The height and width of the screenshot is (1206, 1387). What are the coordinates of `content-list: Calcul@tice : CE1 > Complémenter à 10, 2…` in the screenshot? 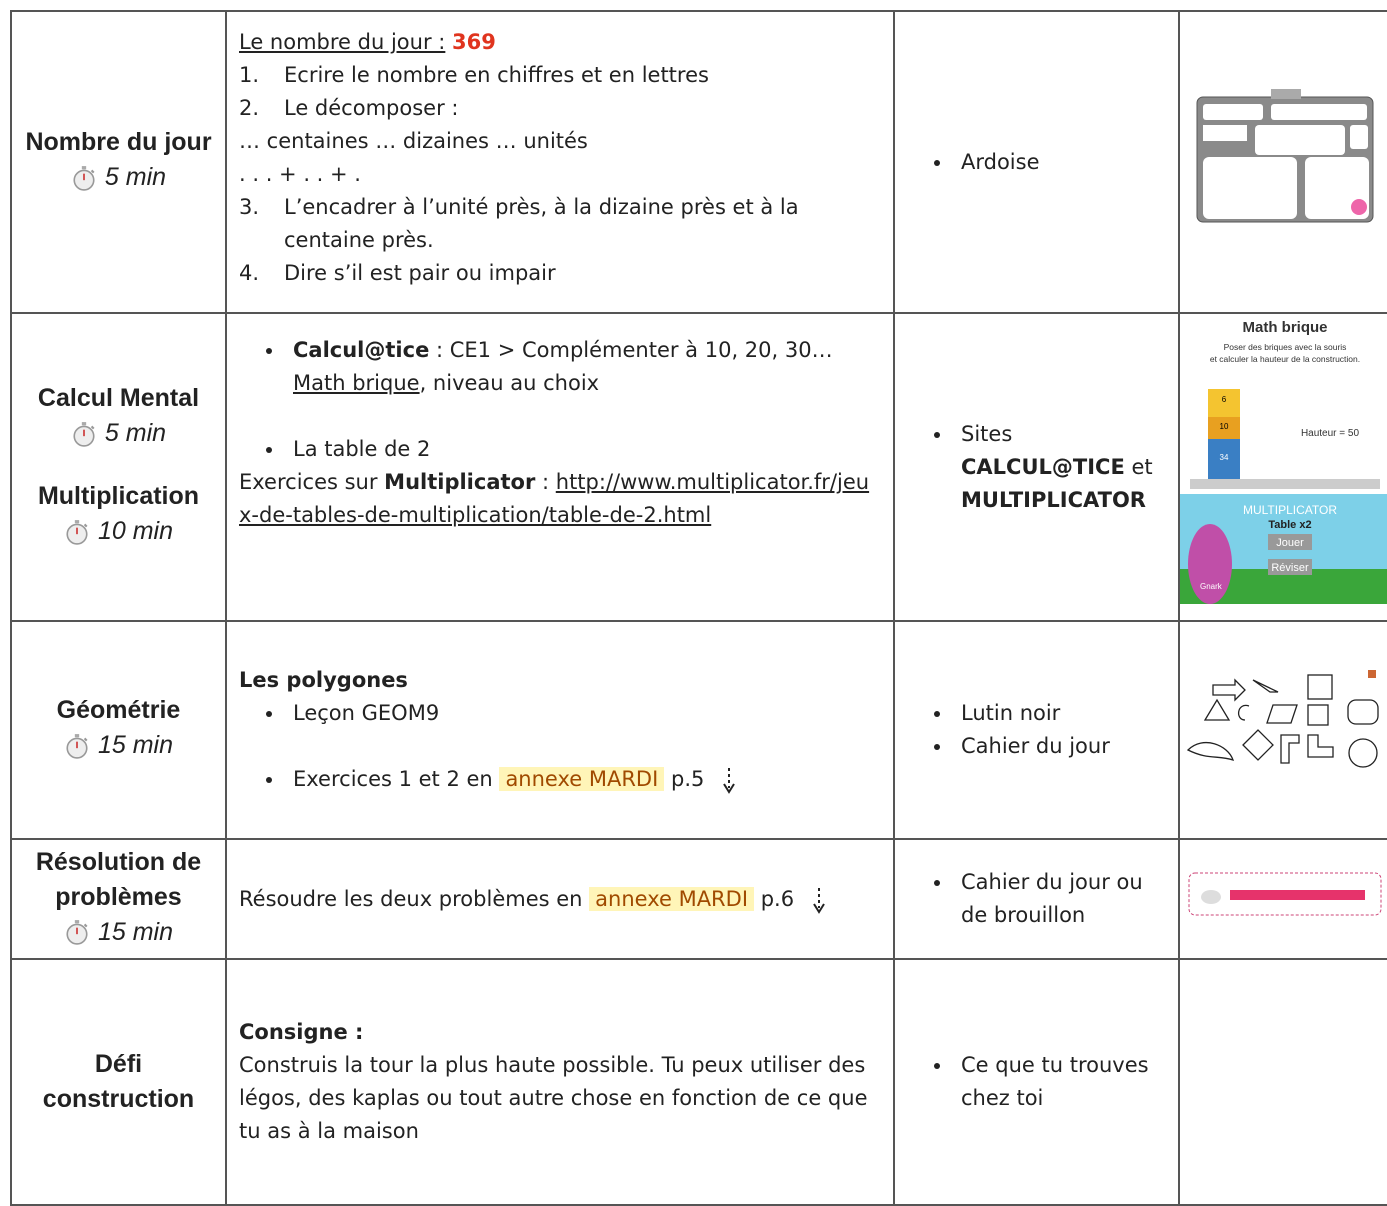 It's located at (560, 400).